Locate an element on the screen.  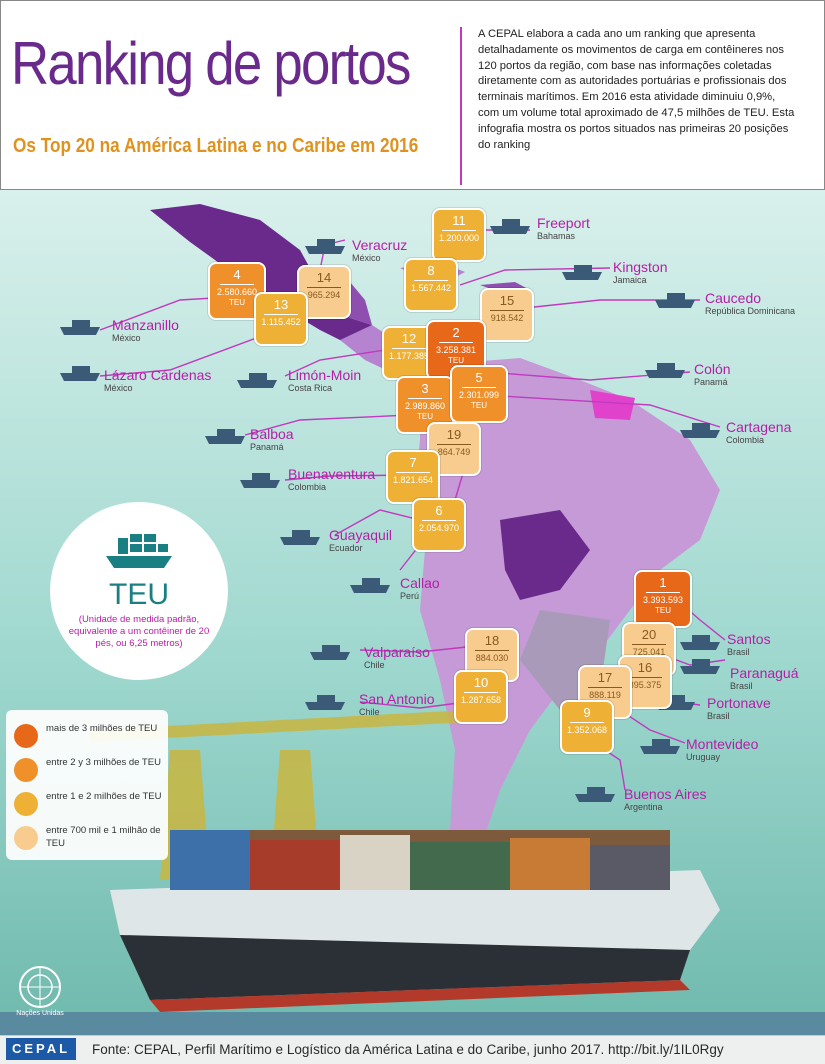
un-emblem is located at coordinates (40, 987).